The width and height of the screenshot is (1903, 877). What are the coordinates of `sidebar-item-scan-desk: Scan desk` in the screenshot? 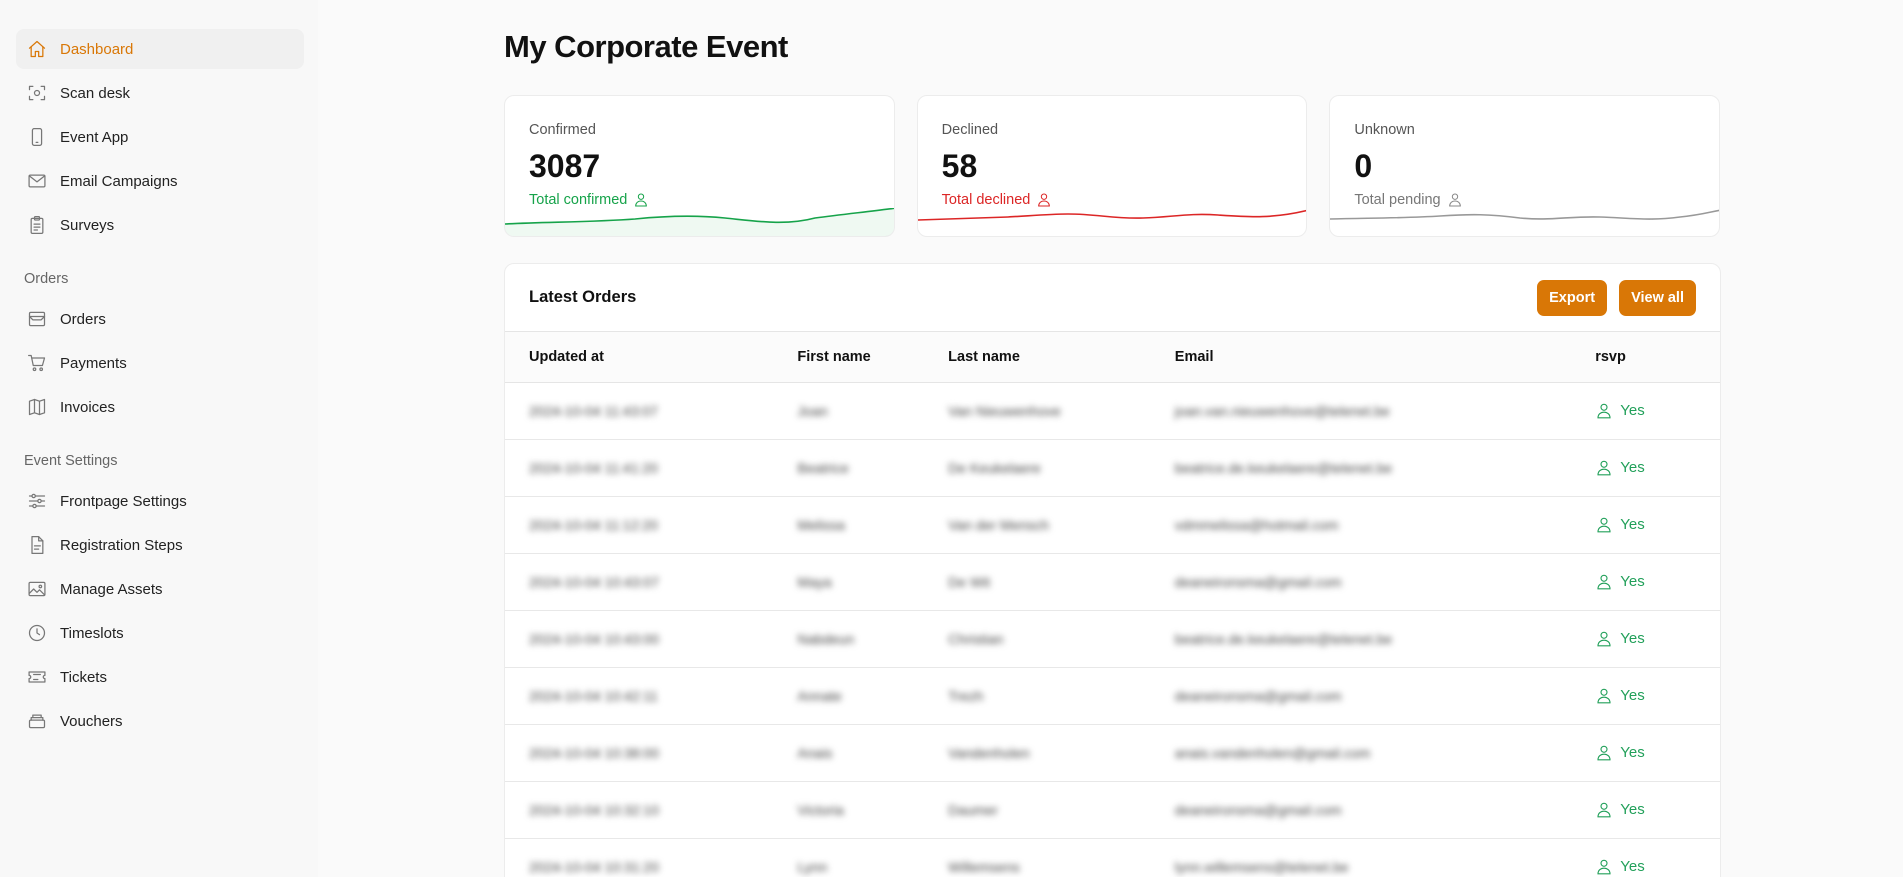 It's located at (160, 93).